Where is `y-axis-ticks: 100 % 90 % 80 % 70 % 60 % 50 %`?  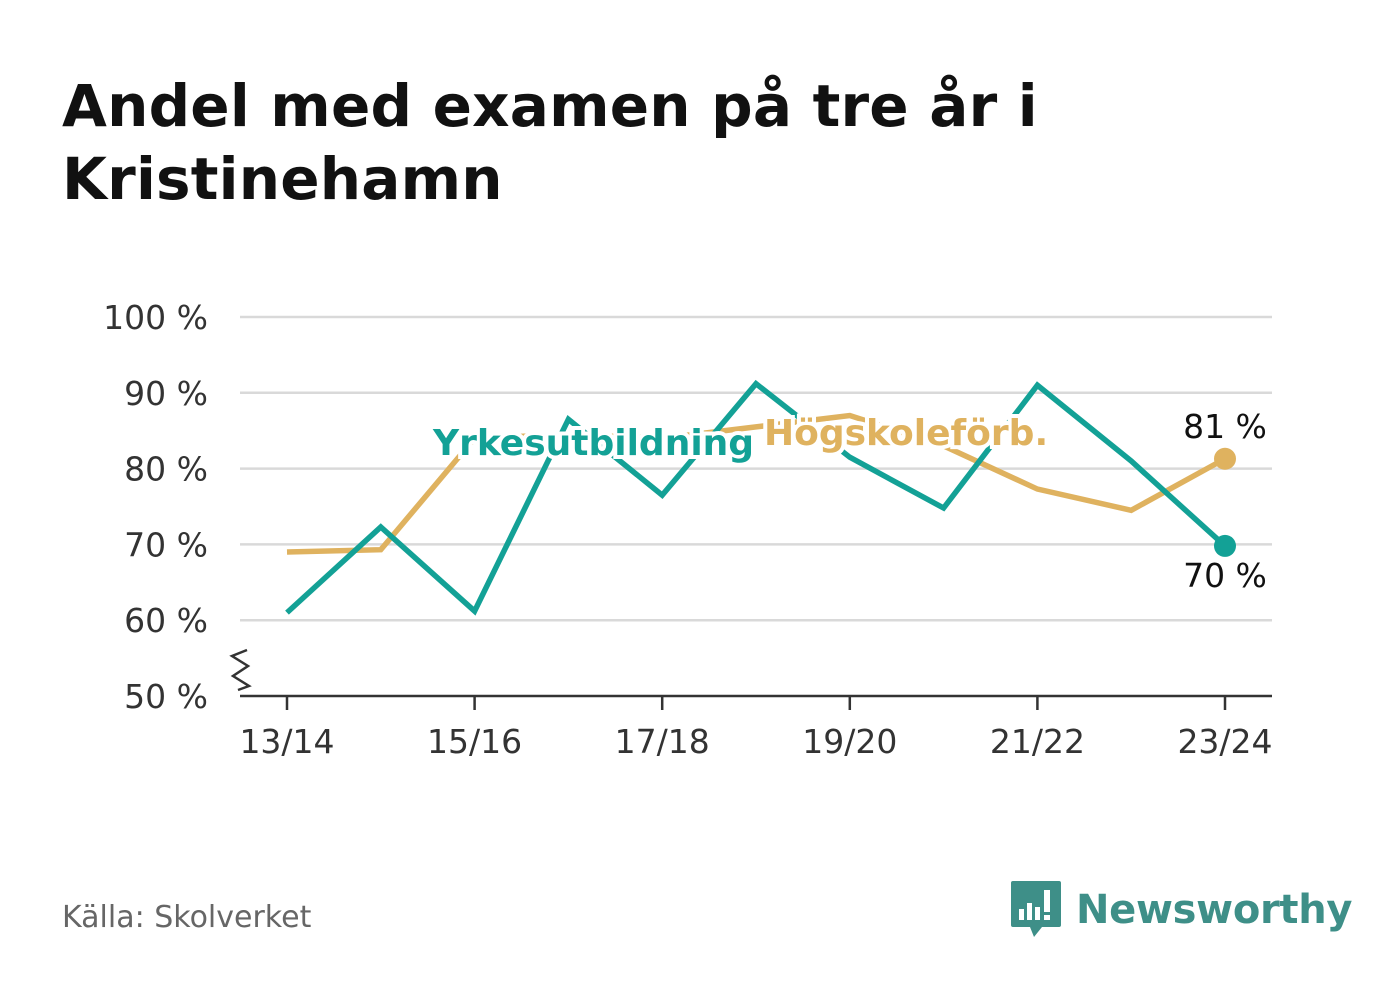 y-axis-ticks: 100 % 90 % 80 % 70 % 60 % 50 % is located at coordinates (155, 507).